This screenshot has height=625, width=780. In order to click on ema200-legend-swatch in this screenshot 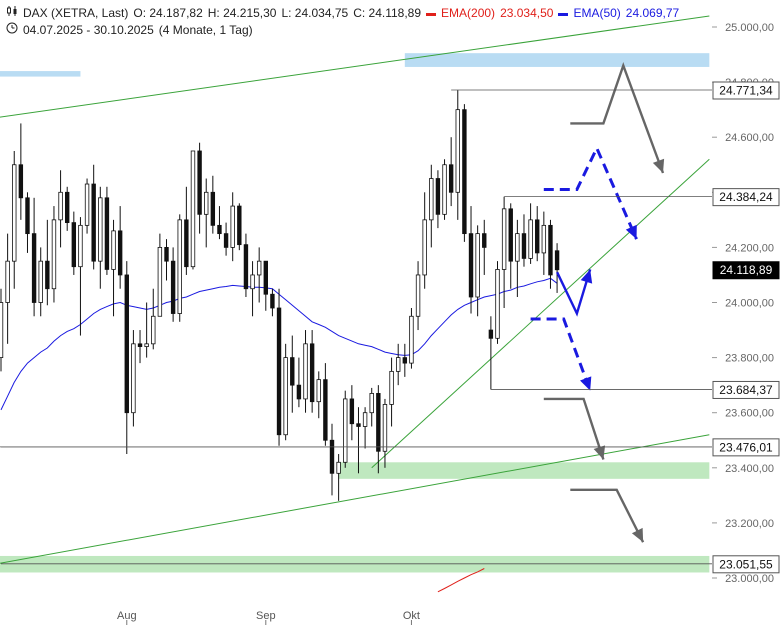, I will do `click(431, 13)`.